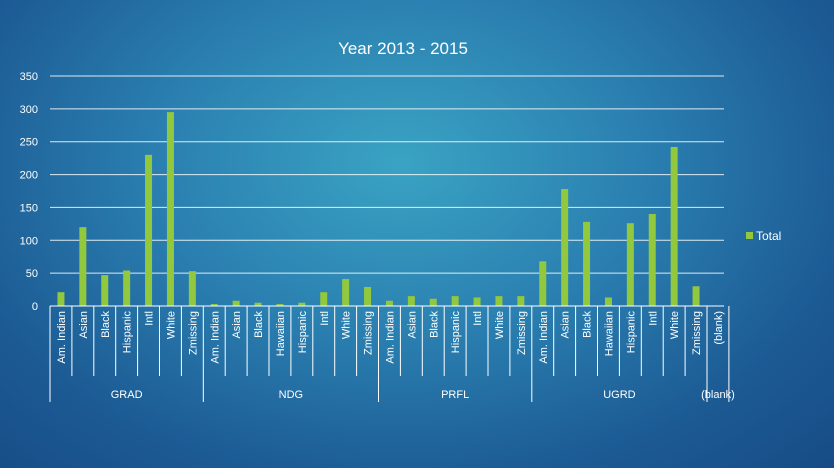  I want to click on y-axis: 0 50 100 150 200 250 300 350, so click(29, 192).